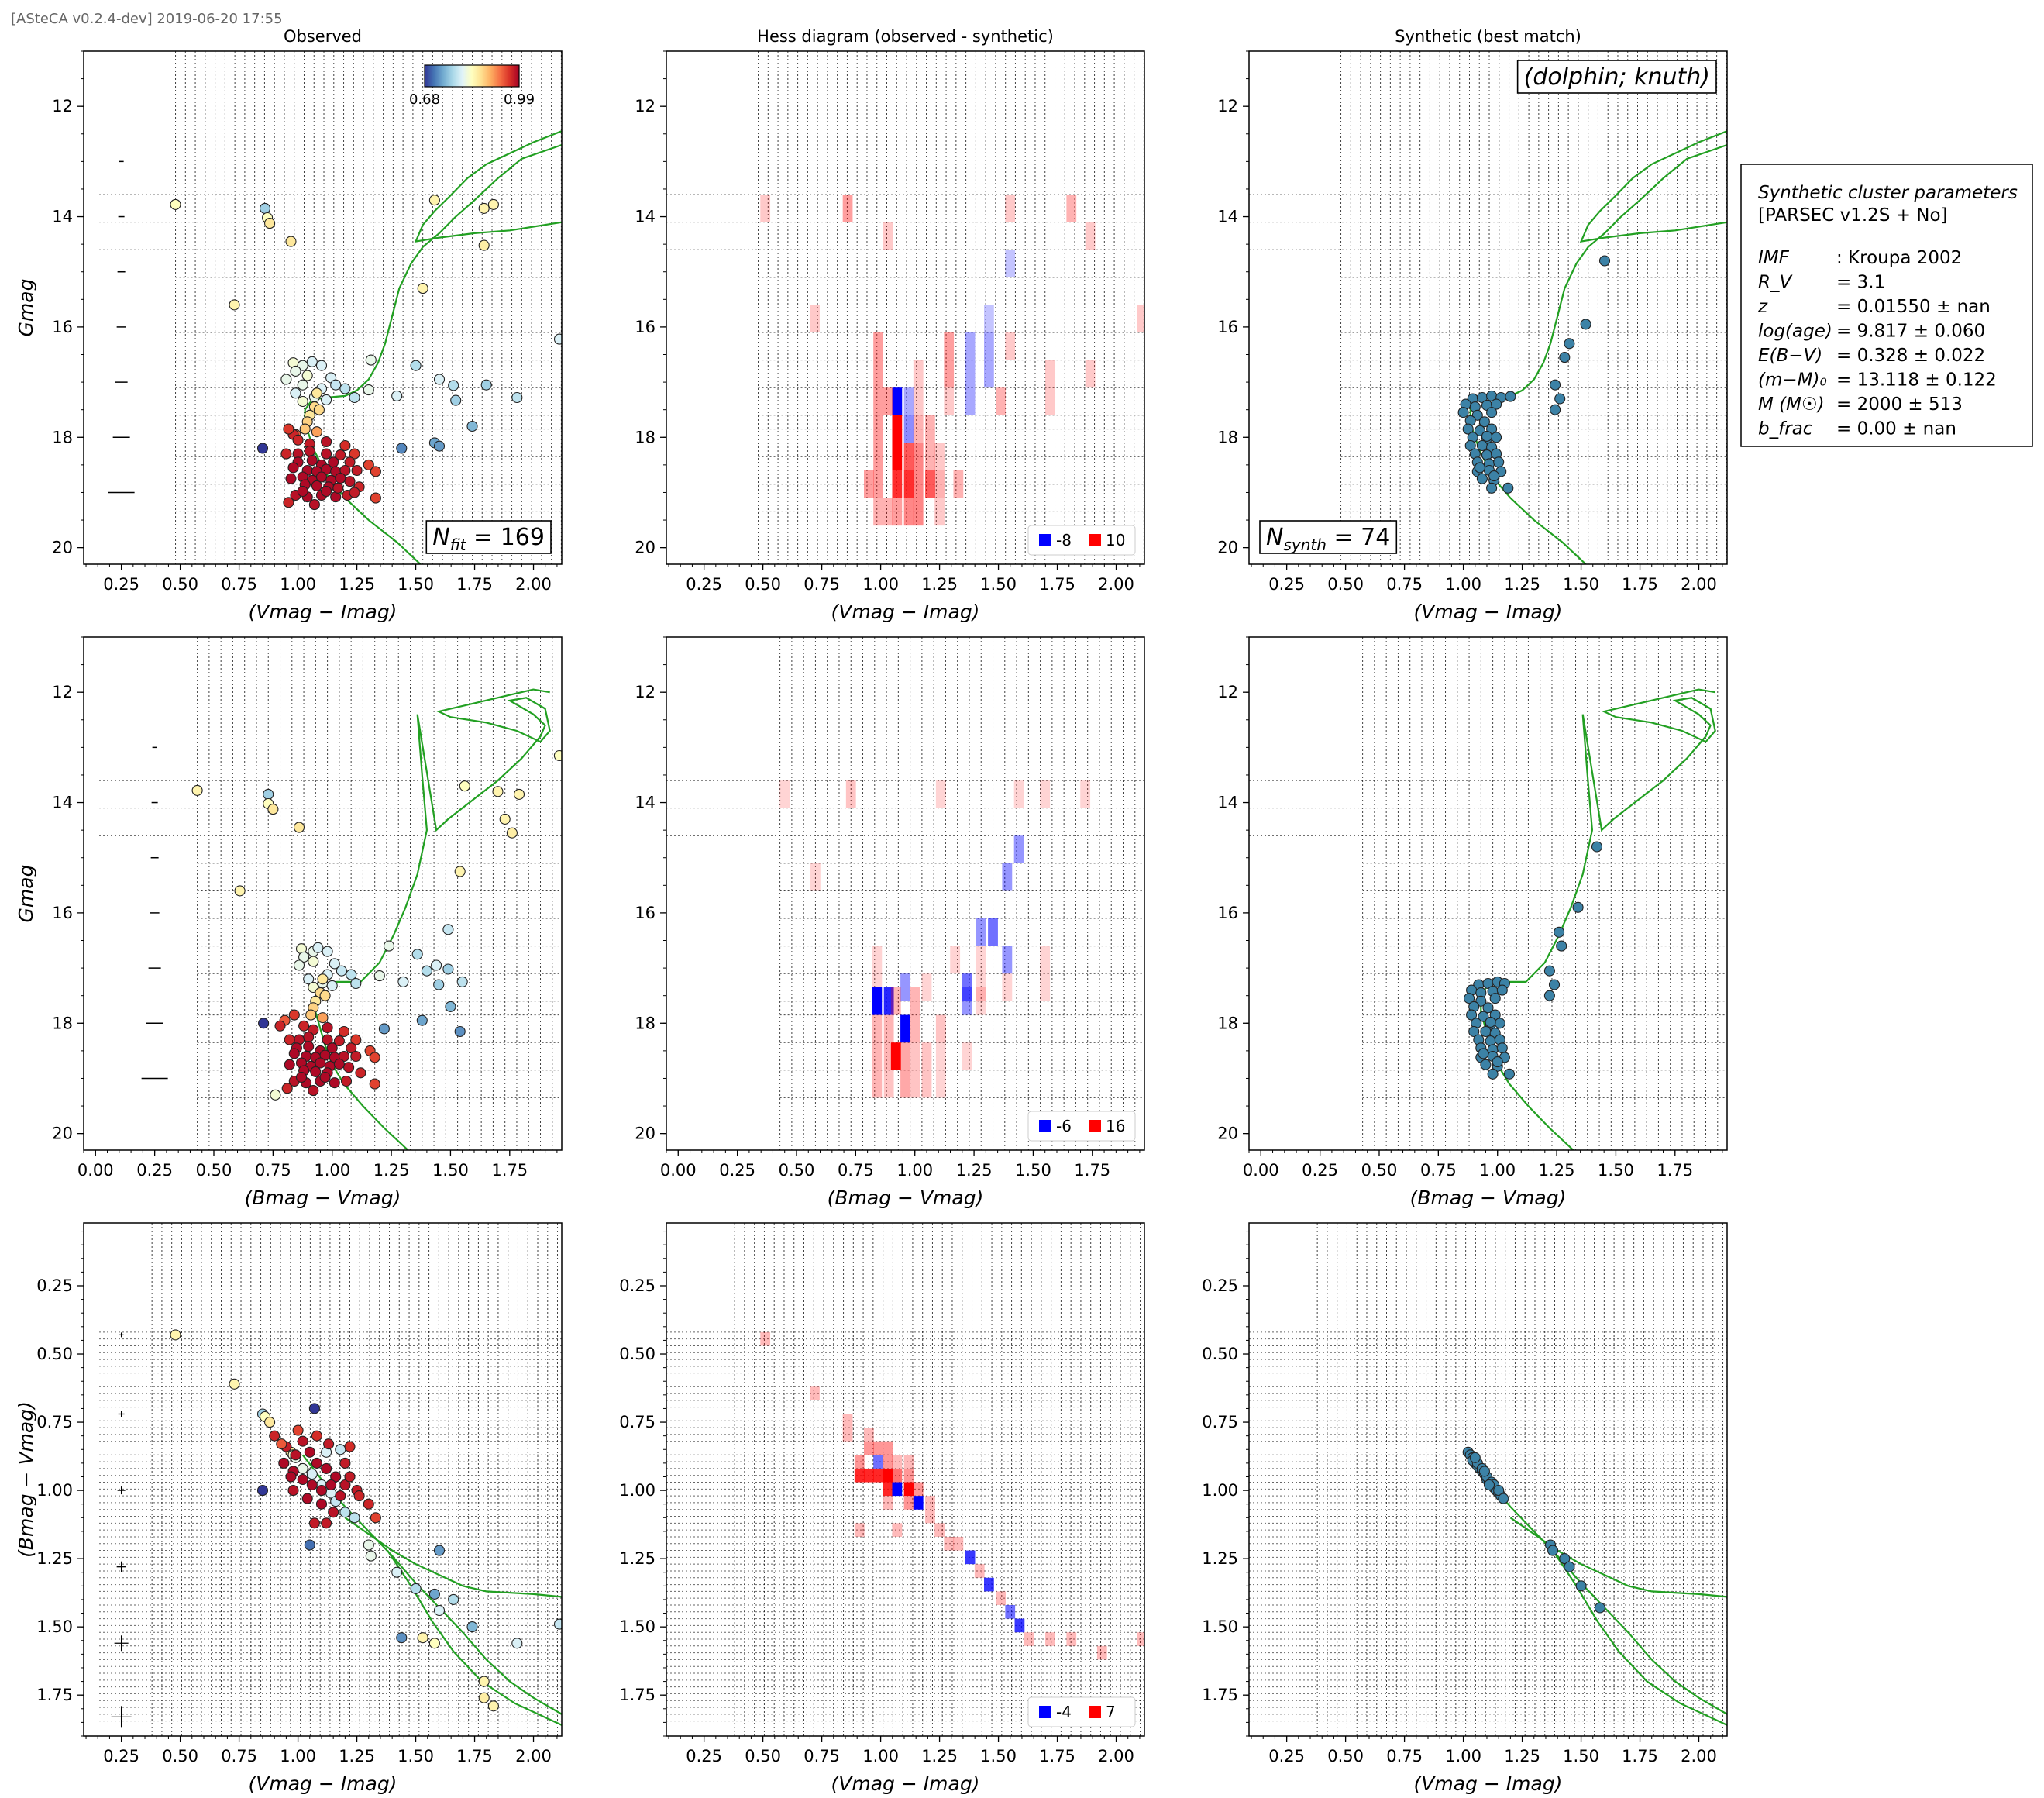  I want to click on grid, so click(330, 307).